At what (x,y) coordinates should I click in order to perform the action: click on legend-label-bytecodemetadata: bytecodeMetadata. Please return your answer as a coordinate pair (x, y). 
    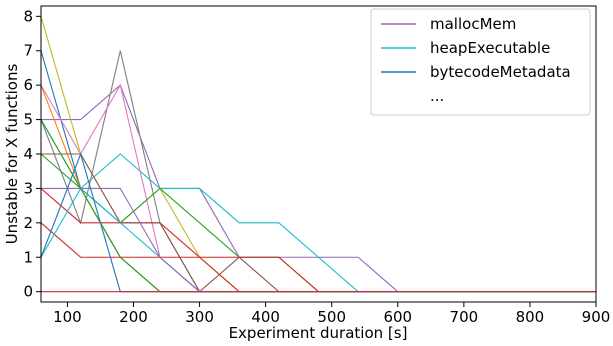
    Looking at the image, I should click on (500, 72).